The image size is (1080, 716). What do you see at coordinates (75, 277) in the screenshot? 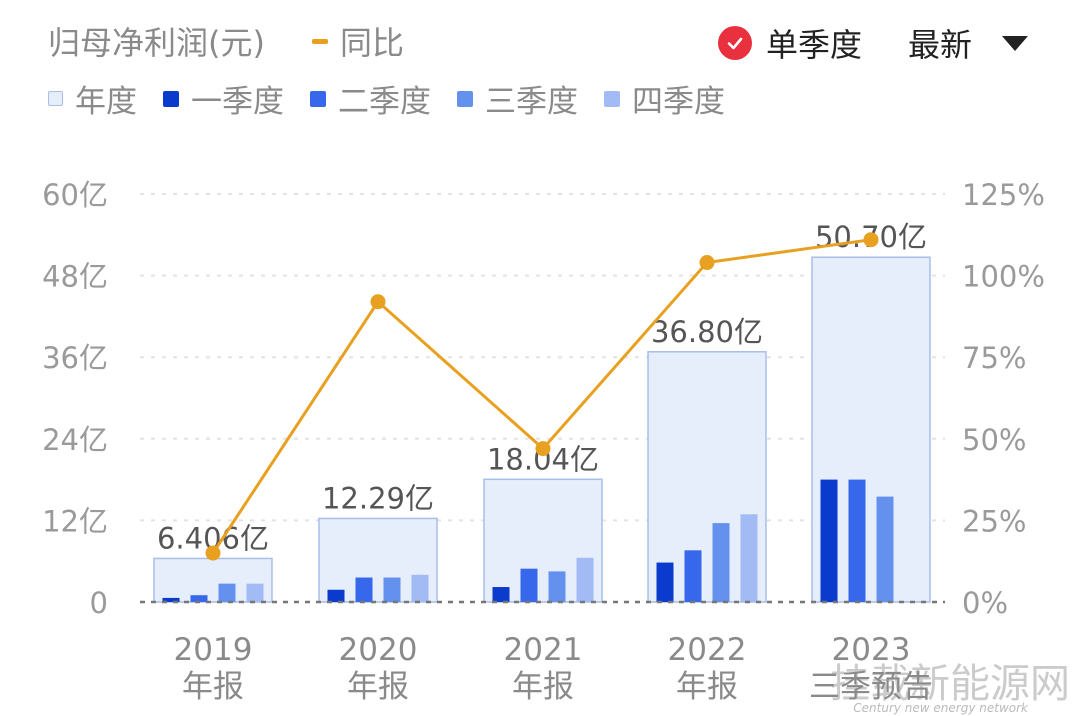
I see `y-left-tick-label: 48亿` at bounding box center [75, 277].